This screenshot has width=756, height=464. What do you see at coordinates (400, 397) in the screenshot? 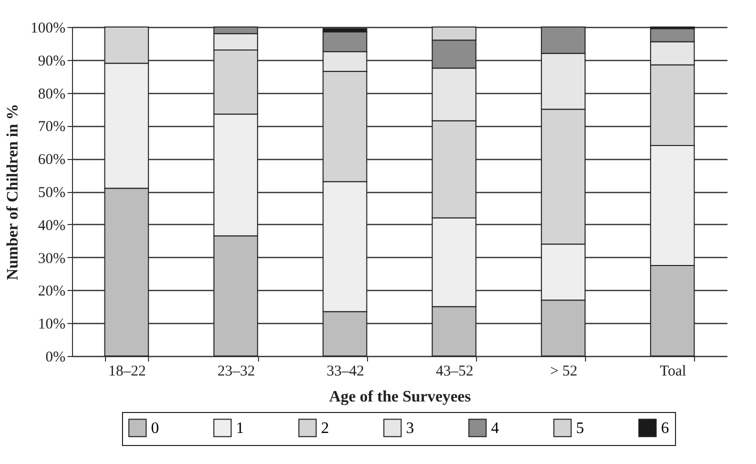
I see `x-axis-title: Age of the Surveyees` at bounding box center [400, 397].